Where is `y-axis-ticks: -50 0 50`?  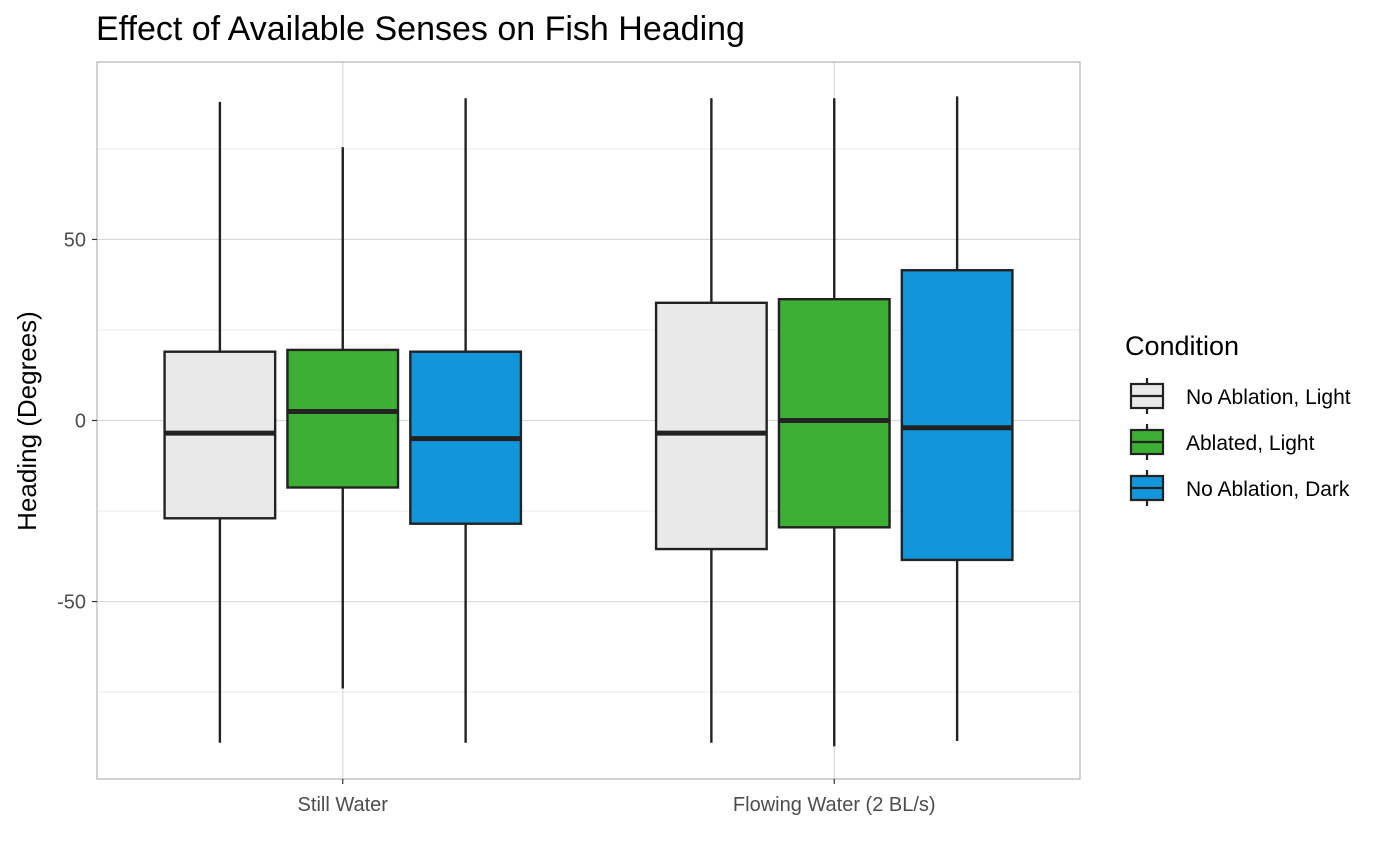
y-axis-ticks: -50 0 50 is located at coordinates (77, 421).